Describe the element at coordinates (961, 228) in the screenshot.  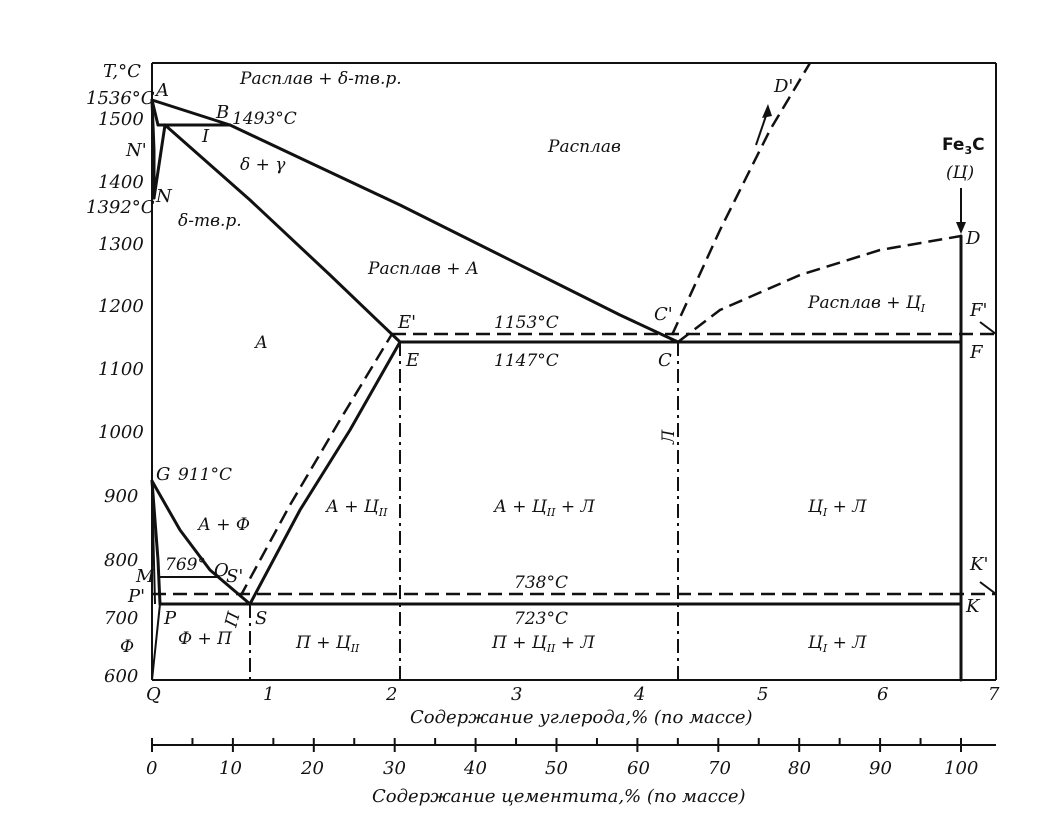
I see `fe3c-arrow-head` at that location.